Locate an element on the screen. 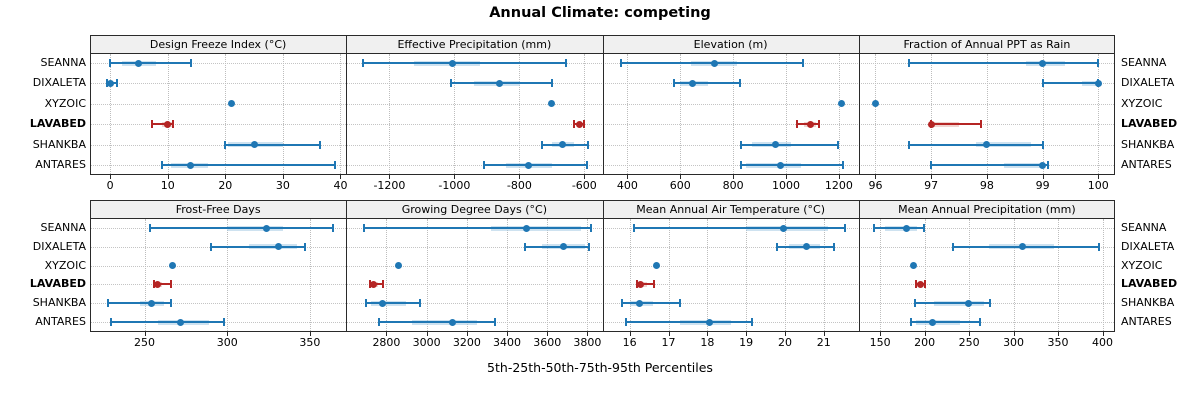 This screenshot has width=1200, height=400. site-label-right-antares: ANTARES is located at coordinates (1146, 164).